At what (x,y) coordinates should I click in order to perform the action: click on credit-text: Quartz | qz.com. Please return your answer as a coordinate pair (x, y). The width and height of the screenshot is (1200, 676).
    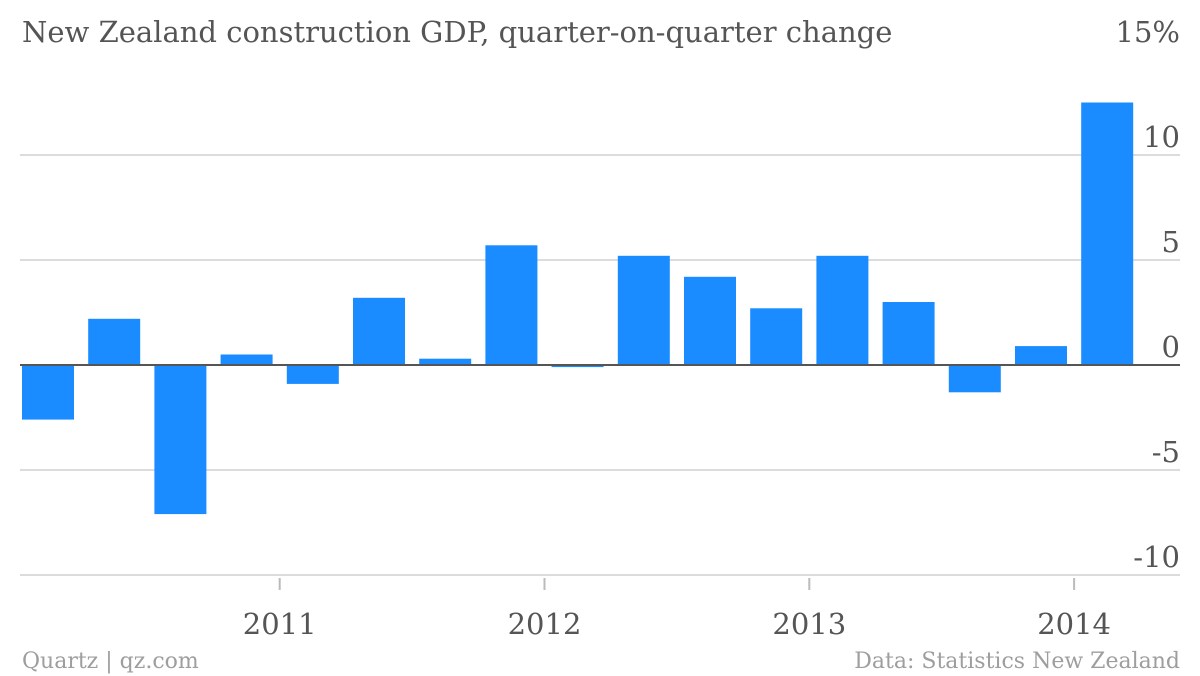
    Looking at the image, I should click on (110, 661).